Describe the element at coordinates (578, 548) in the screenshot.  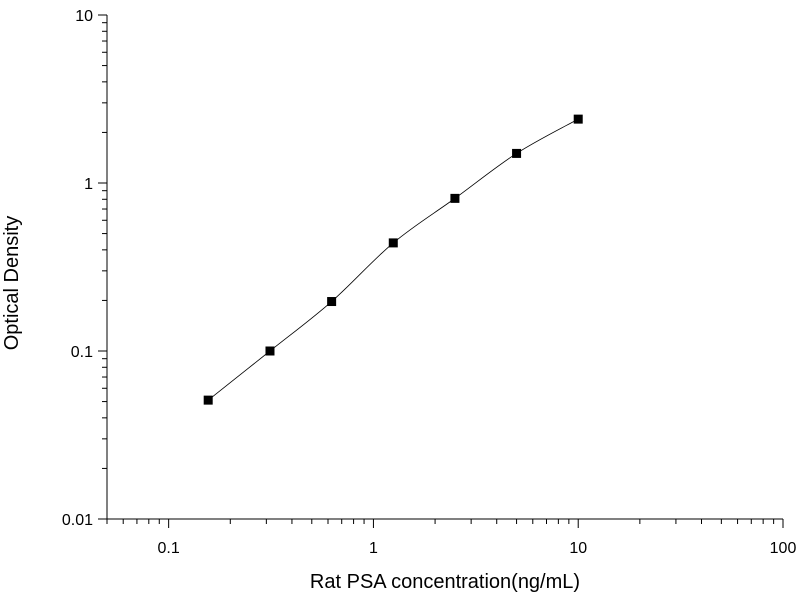
I see `x-tick-label: 10` at that location.